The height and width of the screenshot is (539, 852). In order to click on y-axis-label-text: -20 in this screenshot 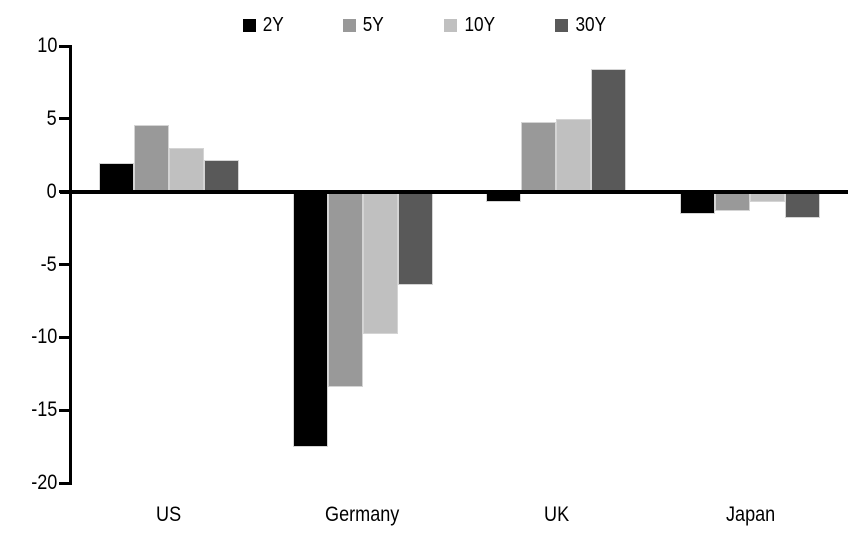, I will do `click(43, 482)`.